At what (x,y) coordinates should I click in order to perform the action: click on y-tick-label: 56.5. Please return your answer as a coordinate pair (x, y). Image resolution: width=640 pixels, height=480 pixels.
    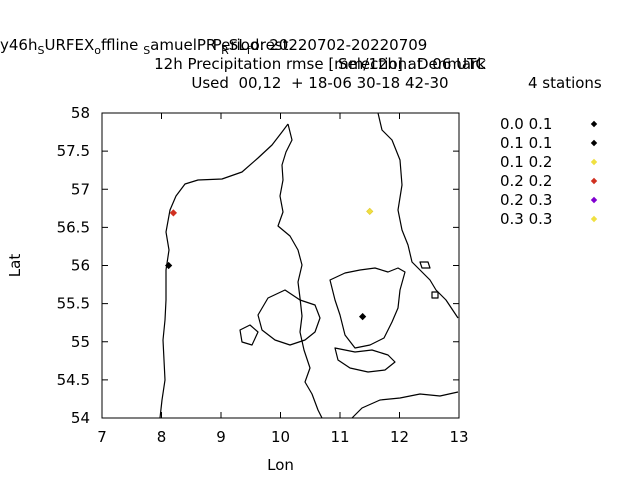
    Looking at the image, I should click on (73, 227).